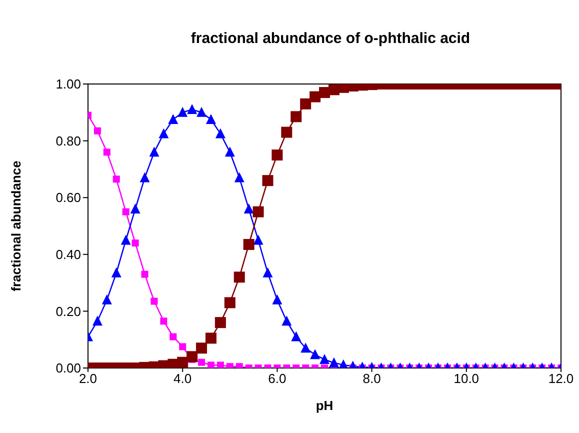 The image size is (579, 433). I want to click on x-tick-label: 10.0, so click(467, 378).